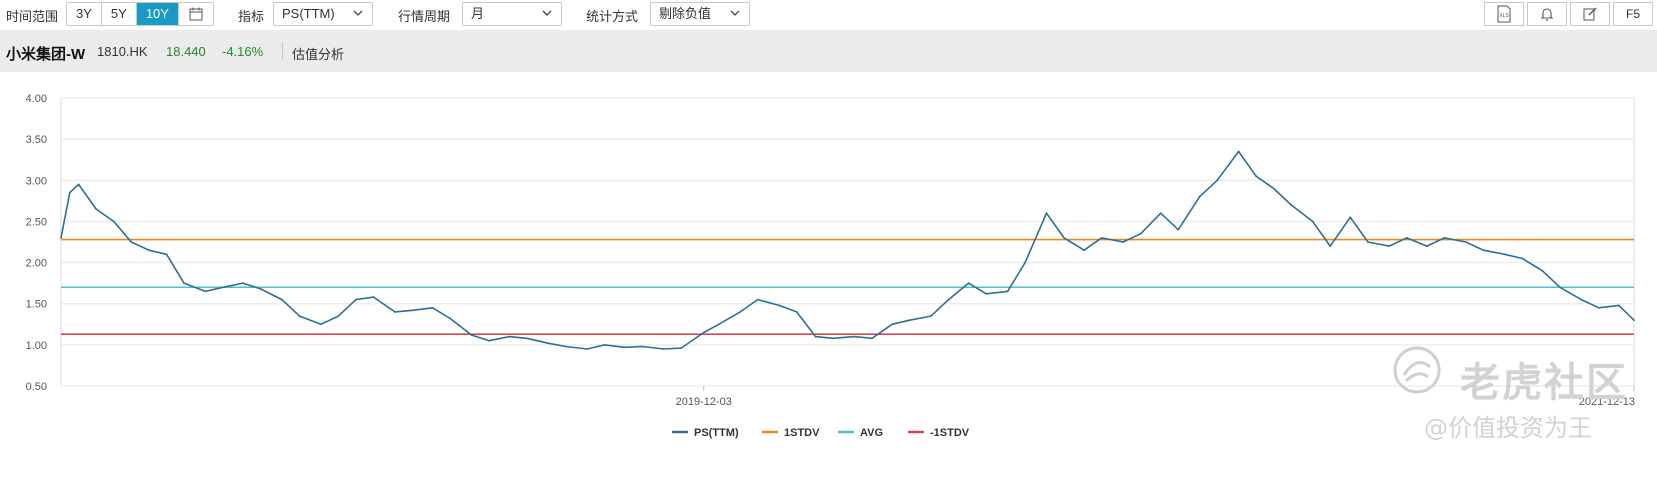 Image resolution: width=1657 pixels, height=484 pixels. What do you see at coordinates (282, 51) in the screenshot?
I see `info-divider` at bounding box center [282, 51].